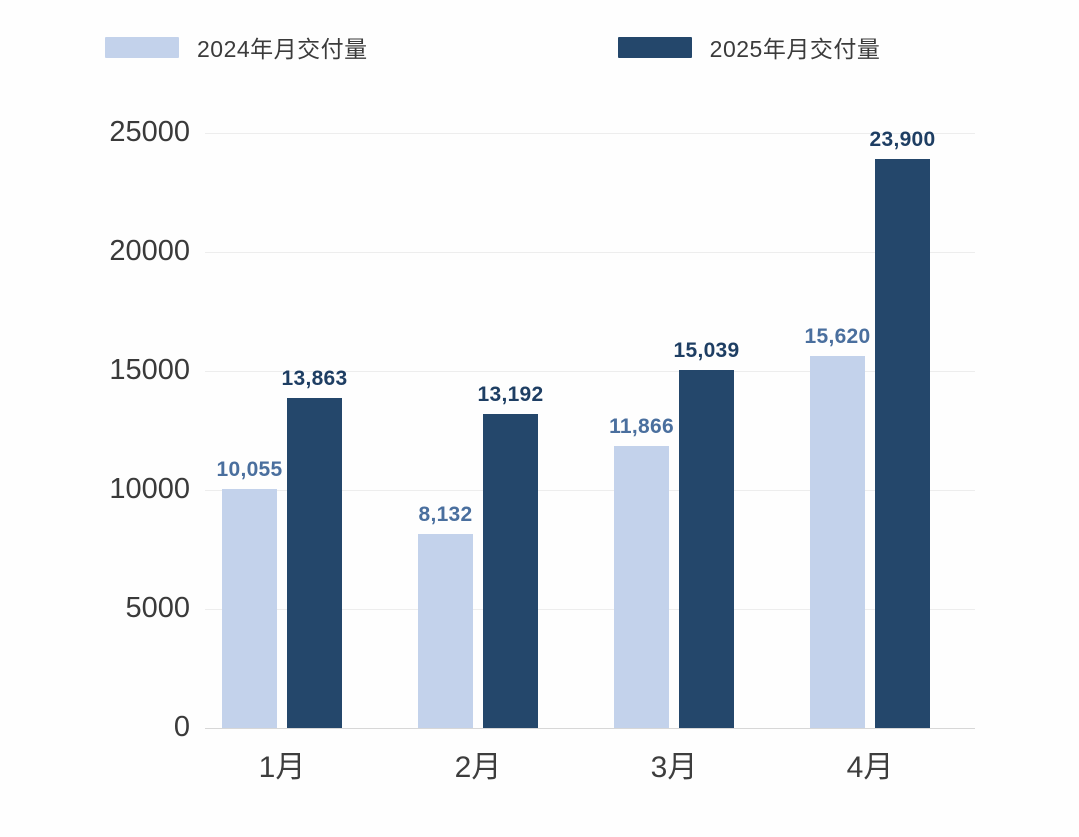 This screenshot has height=837, width=1079. Describe the element at coordinates (837, 542) in the screenshot. I see `bar-4月-2024年月交付量` at that location.